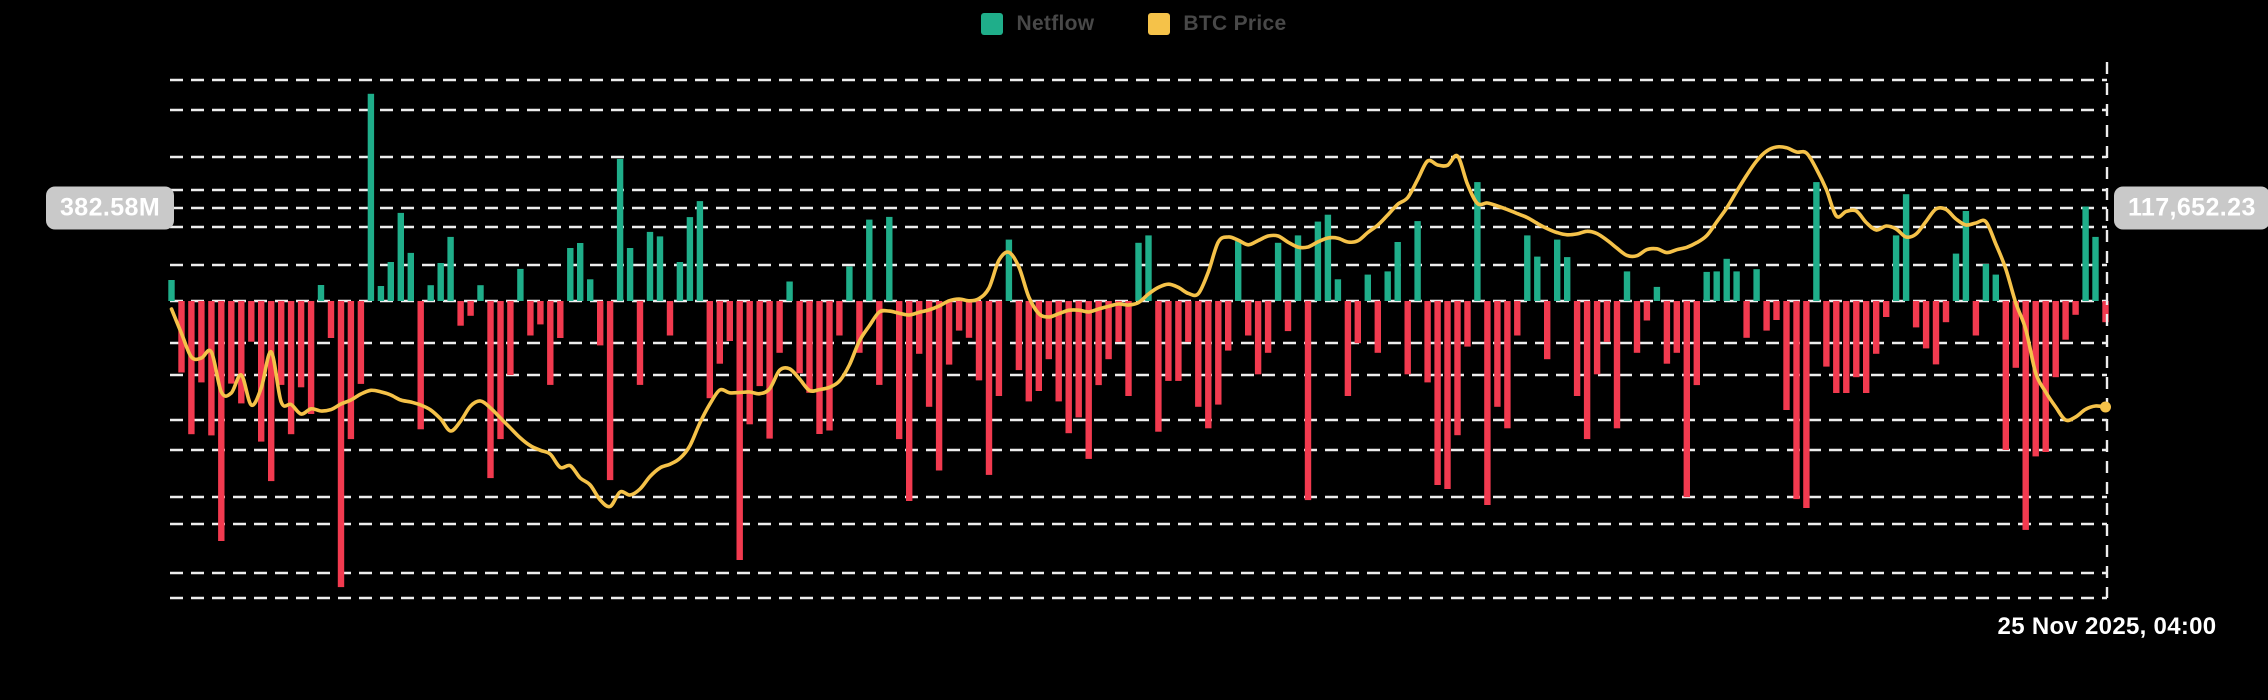 This screenshot has width=2268, height=700. What do you see at coordinates (2107, 626) in the screenshot?
I see `crosshair-date-label: 25 Nov 2025, 04:00` at bounding box center [2107, 626].